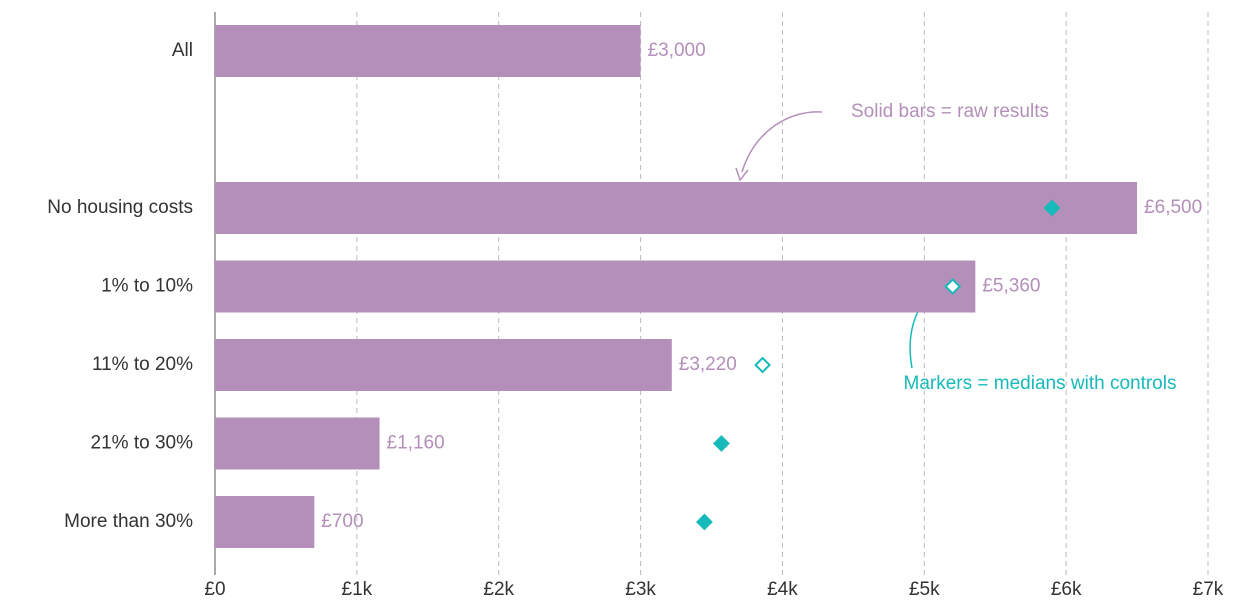 The width and height of the screenshot is (1235, 601). I want to click on x-tick-label: £4k, so click(782, 589).